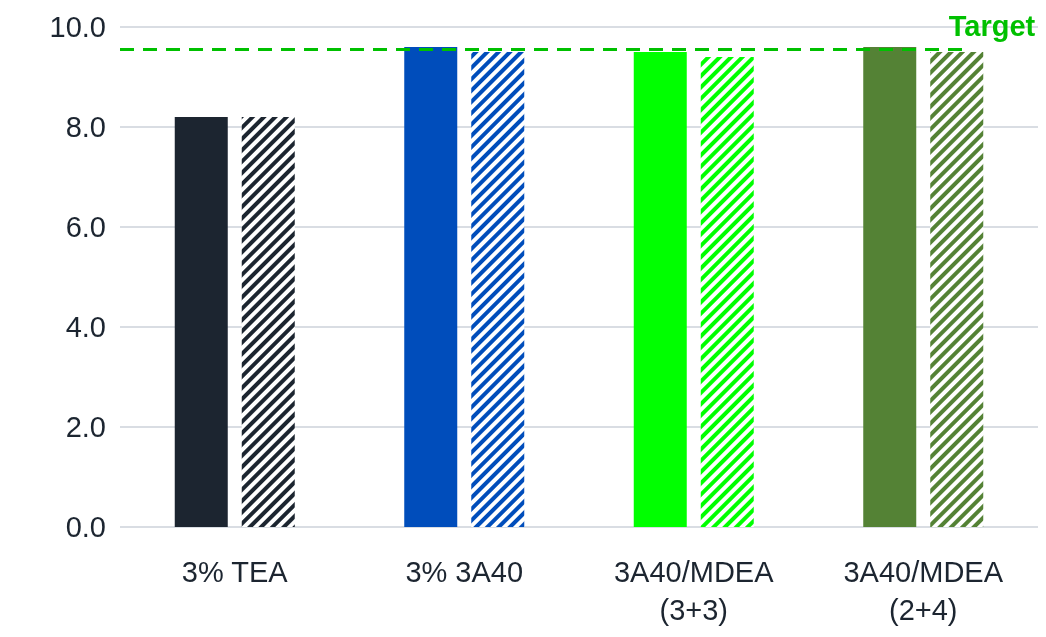 The height and width of the screenshot is (637, 1046). Describe the element at coordinates (235, 572) in the screenshot. I see `x-tick-label: 3% TEA` at that location.